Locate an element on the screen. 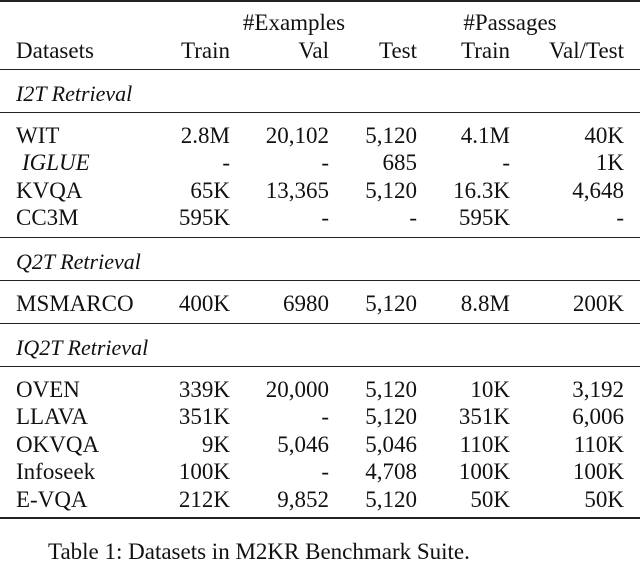  passages-valtest: 110K is located at coordinates (598, 444).